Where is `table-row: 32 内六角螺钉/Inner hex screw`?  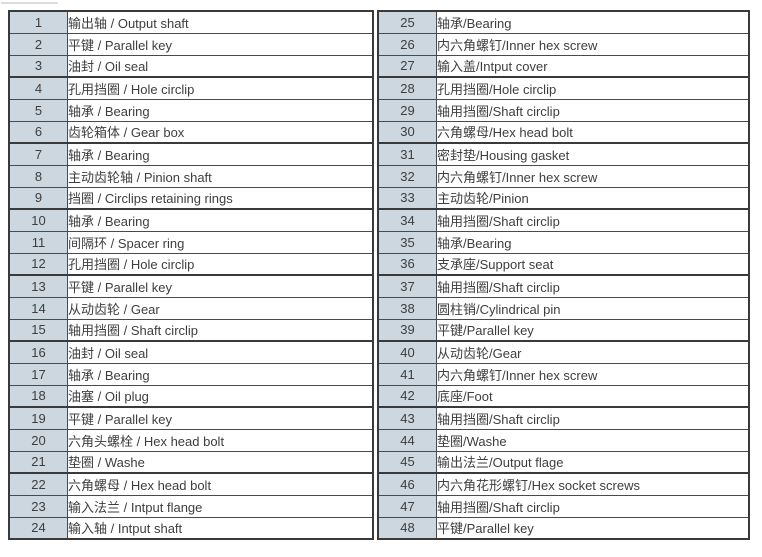 table-row: 32 内六角螺钉/Inner hex screw is located at coordinates (563, 176).